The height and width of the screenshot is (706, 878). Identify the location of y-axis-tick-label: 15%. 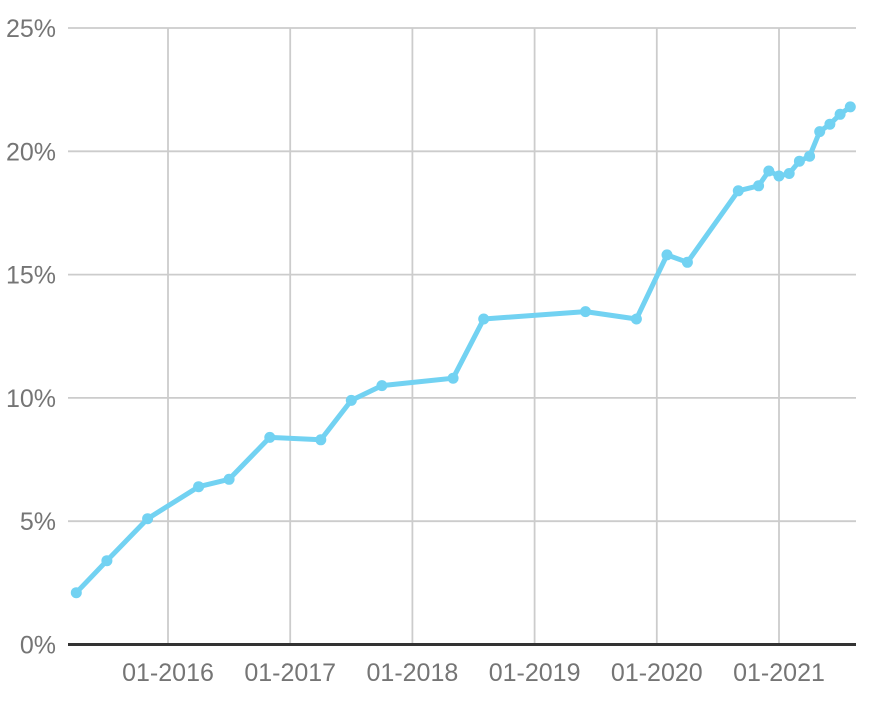
(31, 276).